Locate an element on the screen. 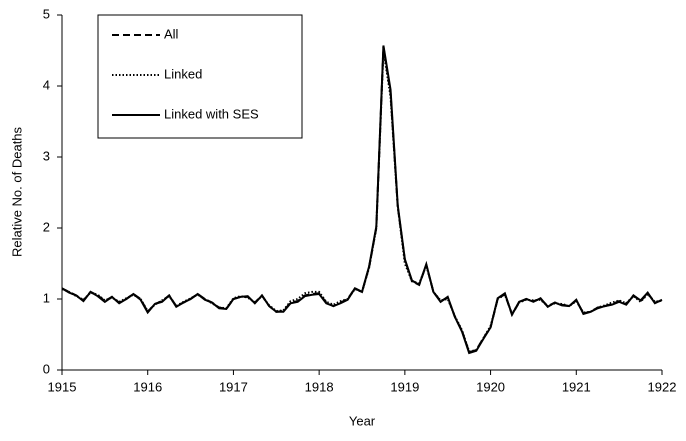 The image size is (686, 441). y-tick-label: 2 is located at coordinates (46, 226).